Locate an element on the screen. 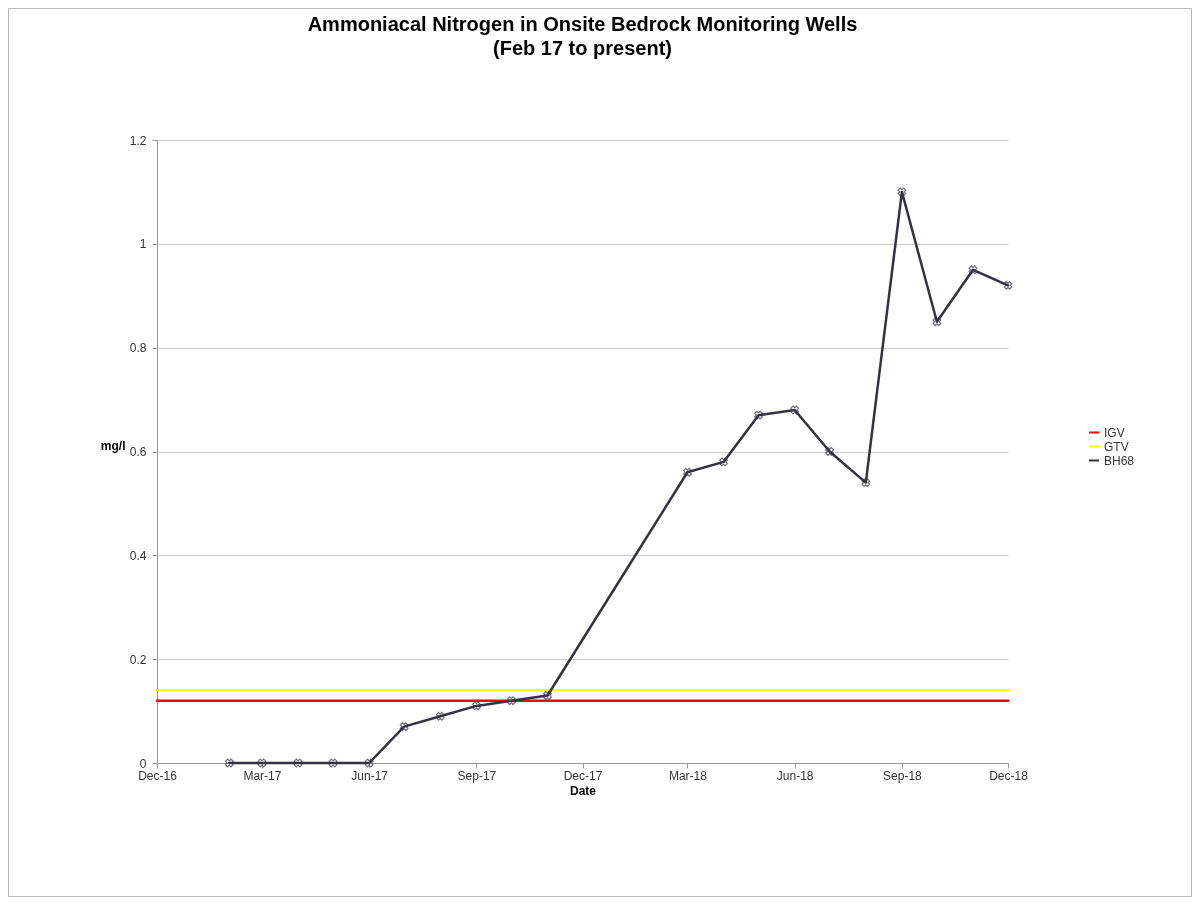 This screenshot has height=905, width=1200. x-tick-label: Sep-18 is located at coordinates (903, 775).